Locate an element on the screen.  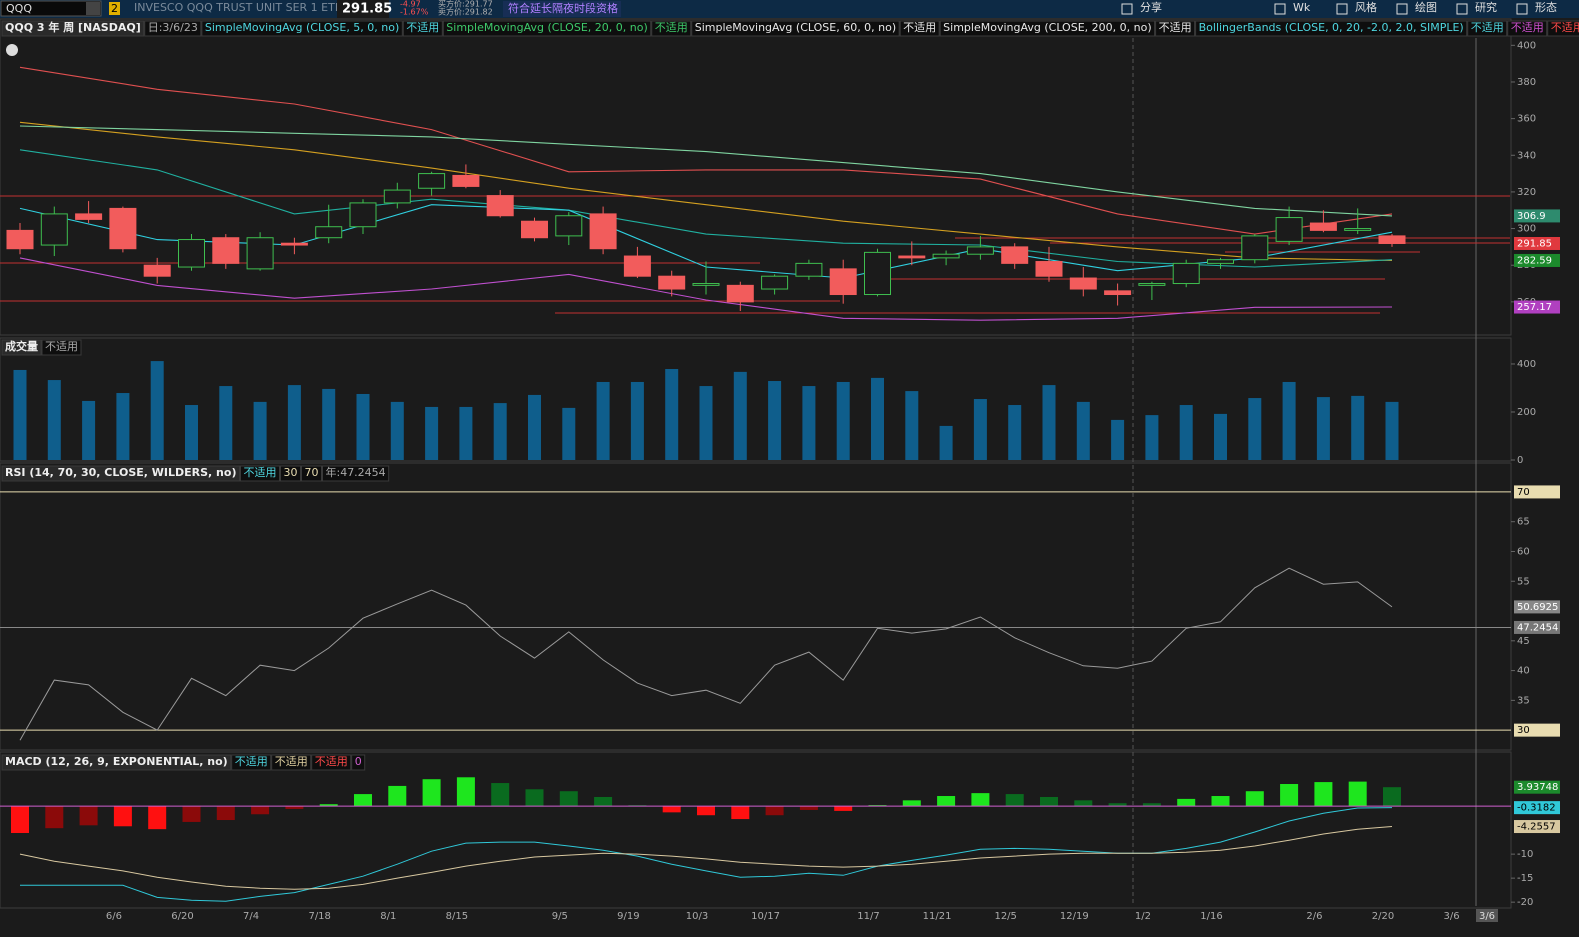
change: -4.97 is located at coordinates (410, 4).